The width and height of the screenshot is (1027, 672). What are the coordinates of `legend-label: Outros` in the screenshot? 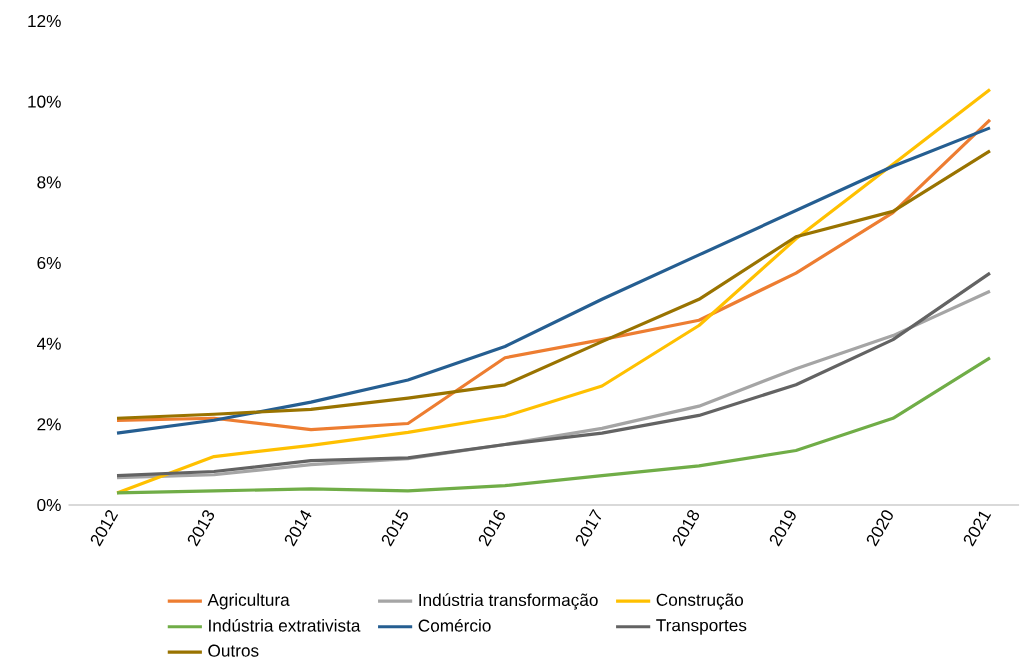 It's located at (233, 650).